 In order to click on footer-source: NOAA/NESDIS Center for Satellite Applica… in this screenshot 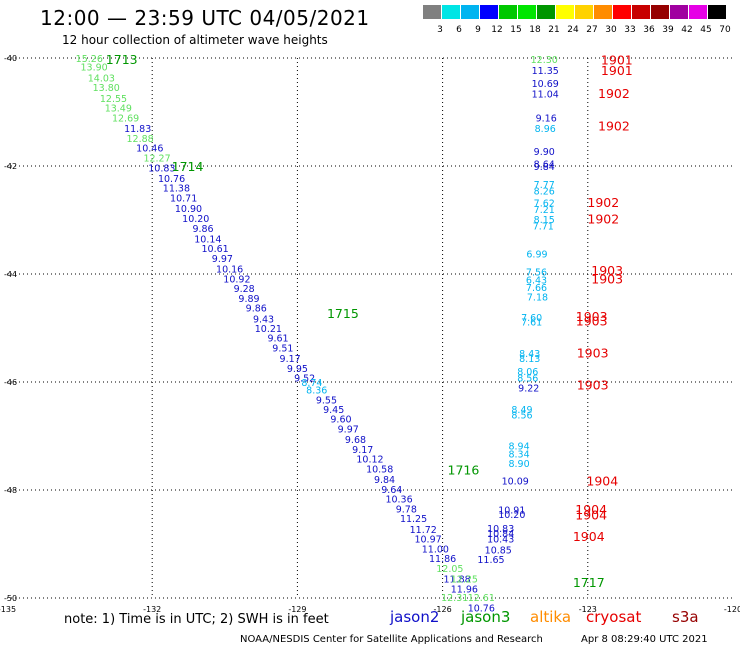, I will do `click(391, 639)`.